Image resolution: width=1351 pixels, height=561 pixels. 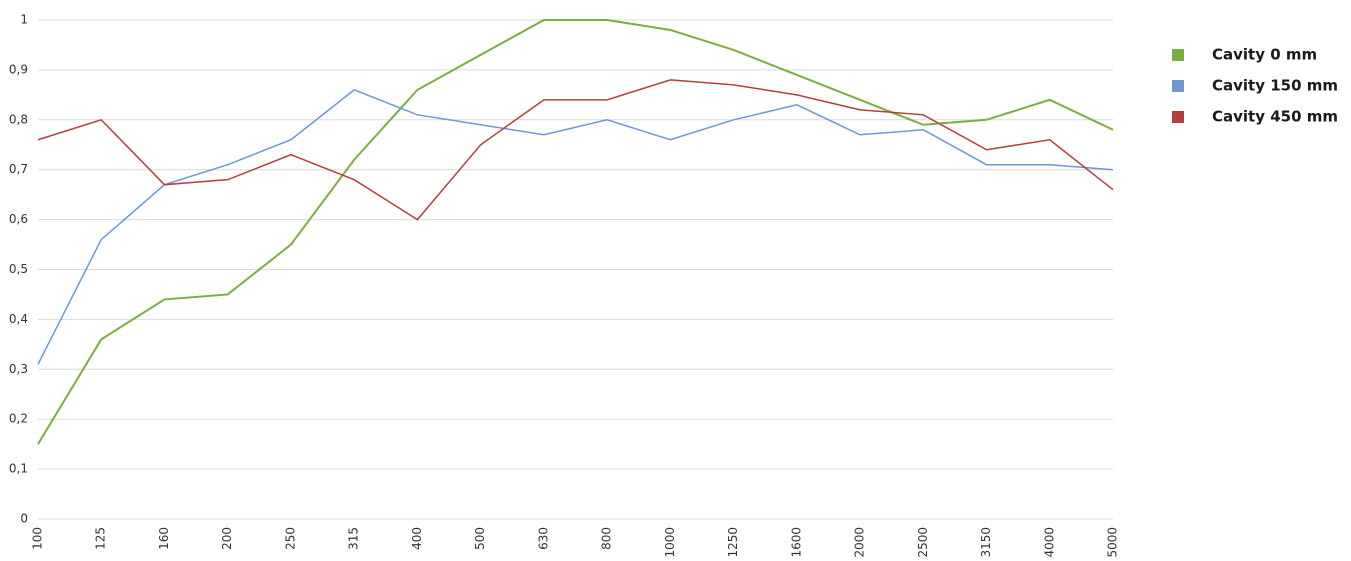 What do you see at coordinates (18, 219) in the screenshot?
I see `y-tick-label: 0,6` at bounding box center [18, 219].